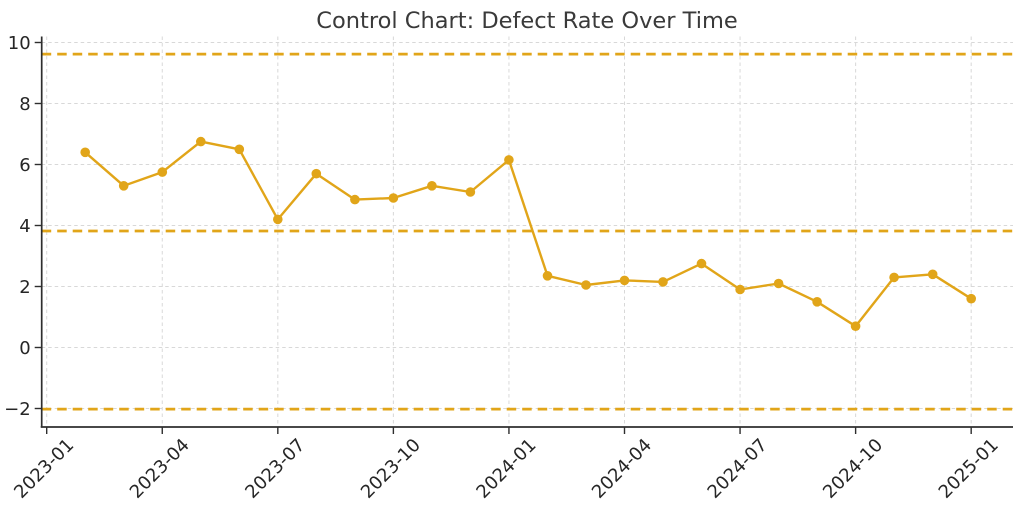  I want to click on x-tick-label: 2023-07, so click(275, 469).